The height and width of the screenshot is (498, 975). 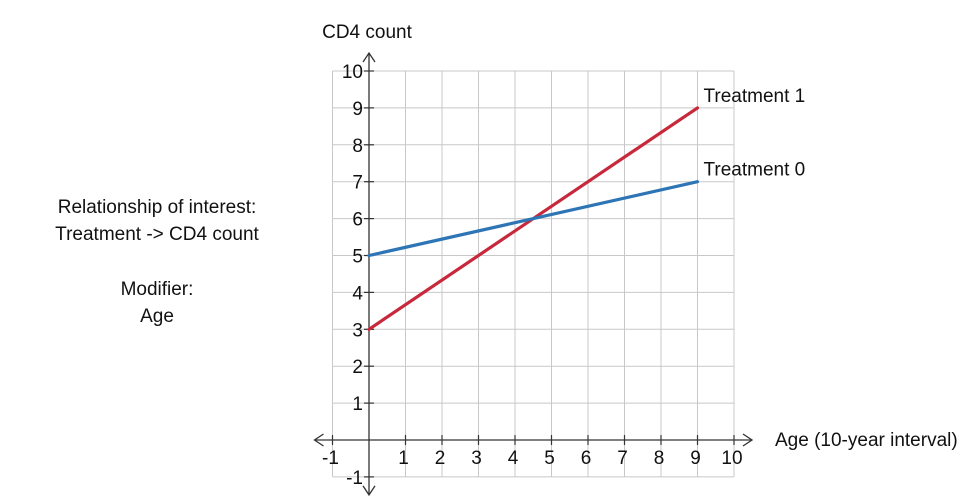 I want to click on x-tick-label: -1, so click(x=330, y=458).